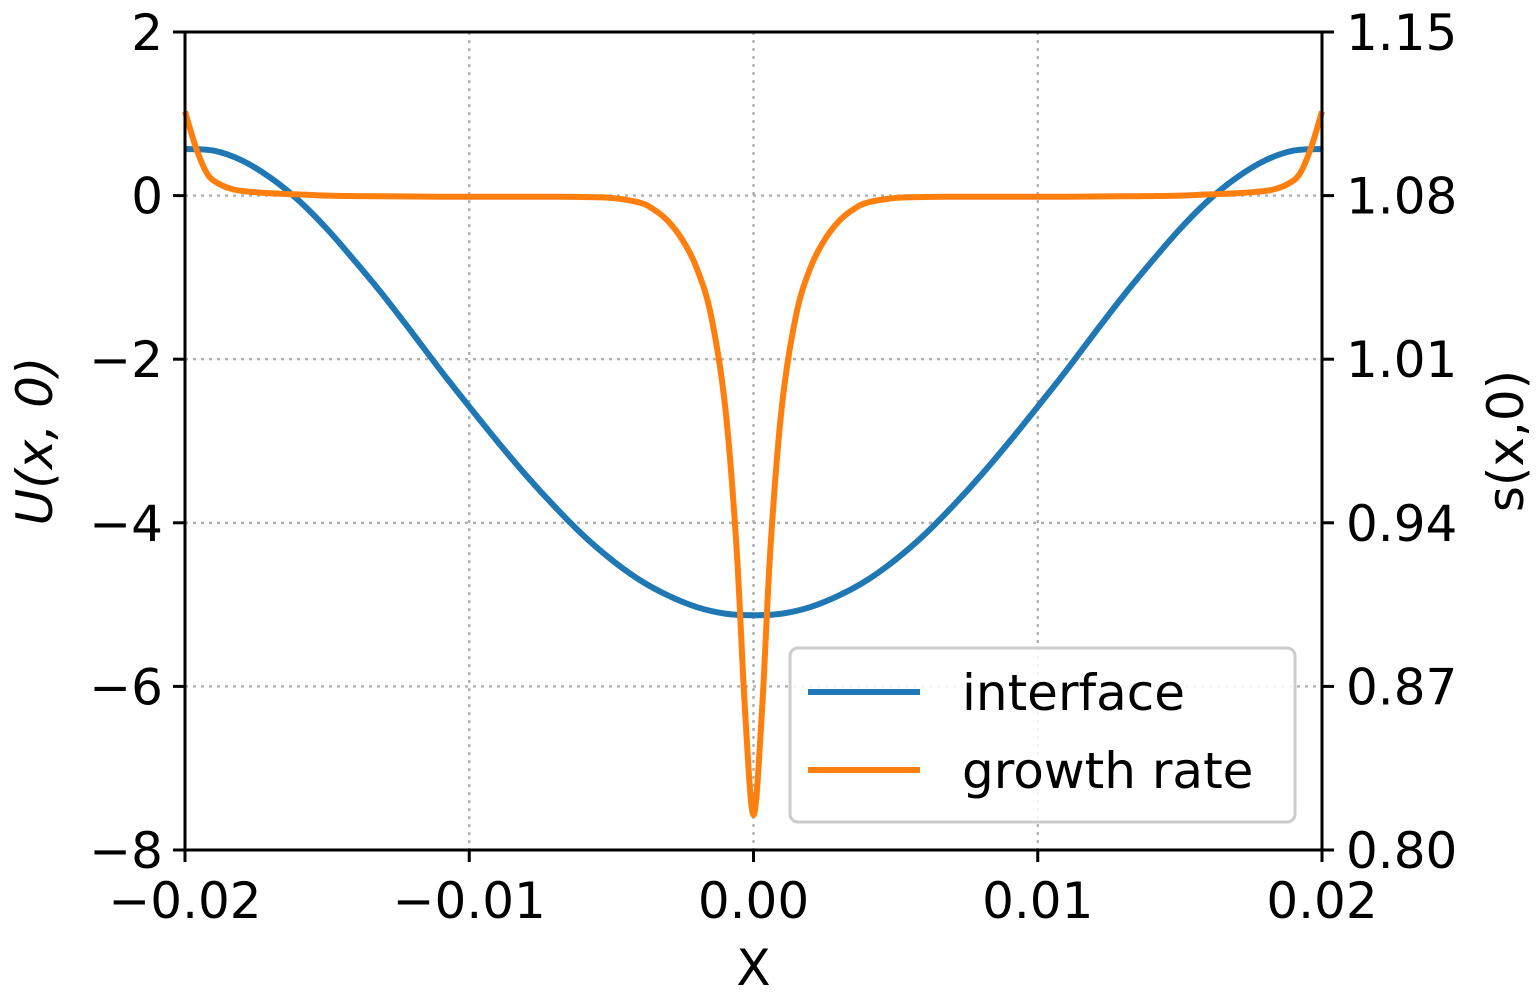 The image size is (1540, 992). I want to click on x-tick-label: −0.02, so click(184, 901).